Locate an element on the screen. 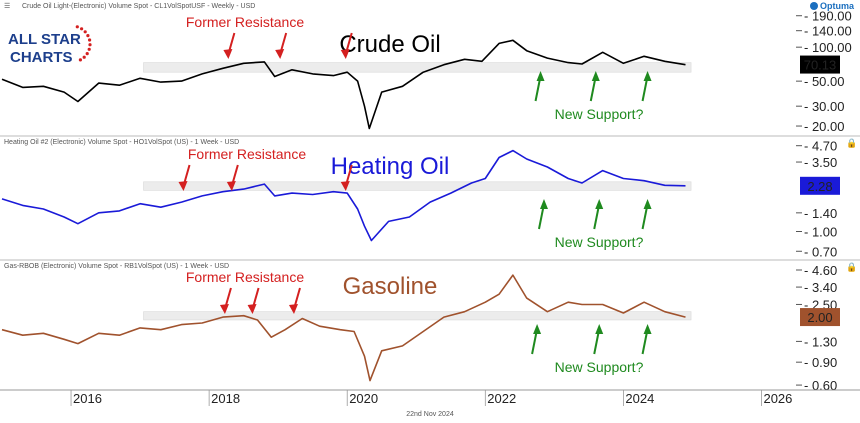  y-tick-label: - 0.70 is located at coordinates (820, 251).